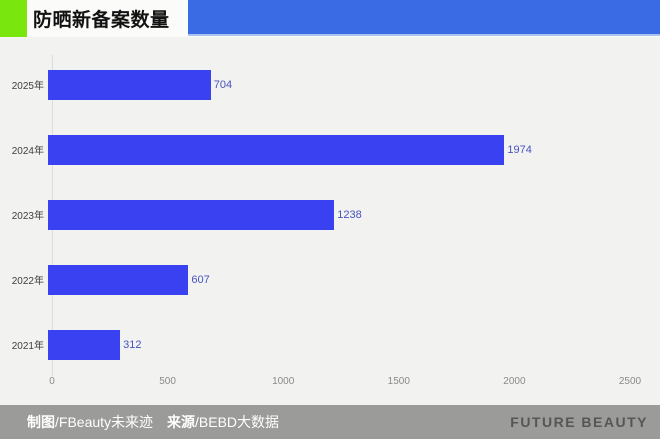  I want to click on blue-accent-bar, so click(424, 18).